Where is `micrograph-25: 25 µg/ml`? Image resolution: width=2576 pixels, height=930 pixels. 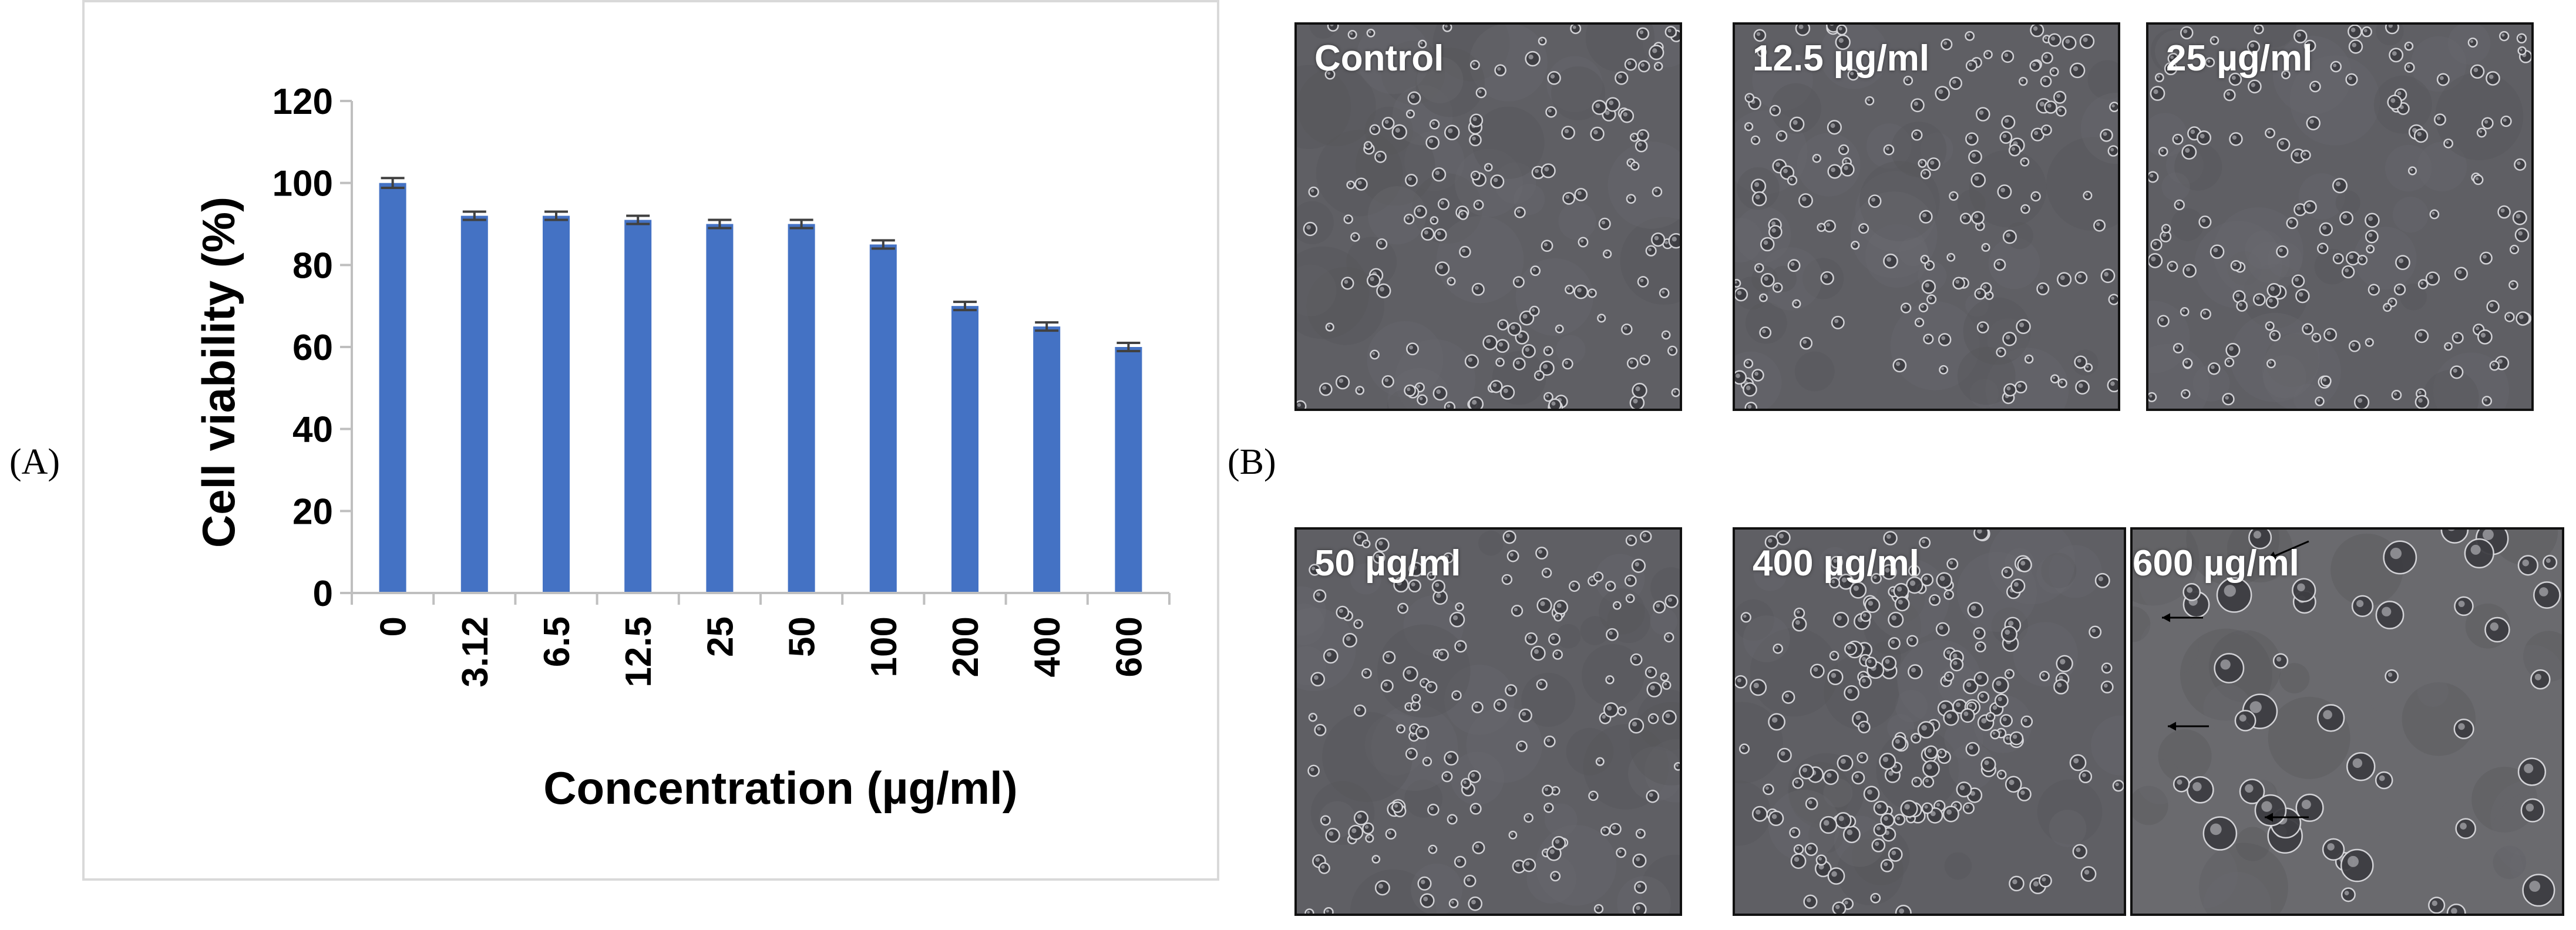
micrograph-25: 25 µg/ml is located at coordinates (2340, 216).